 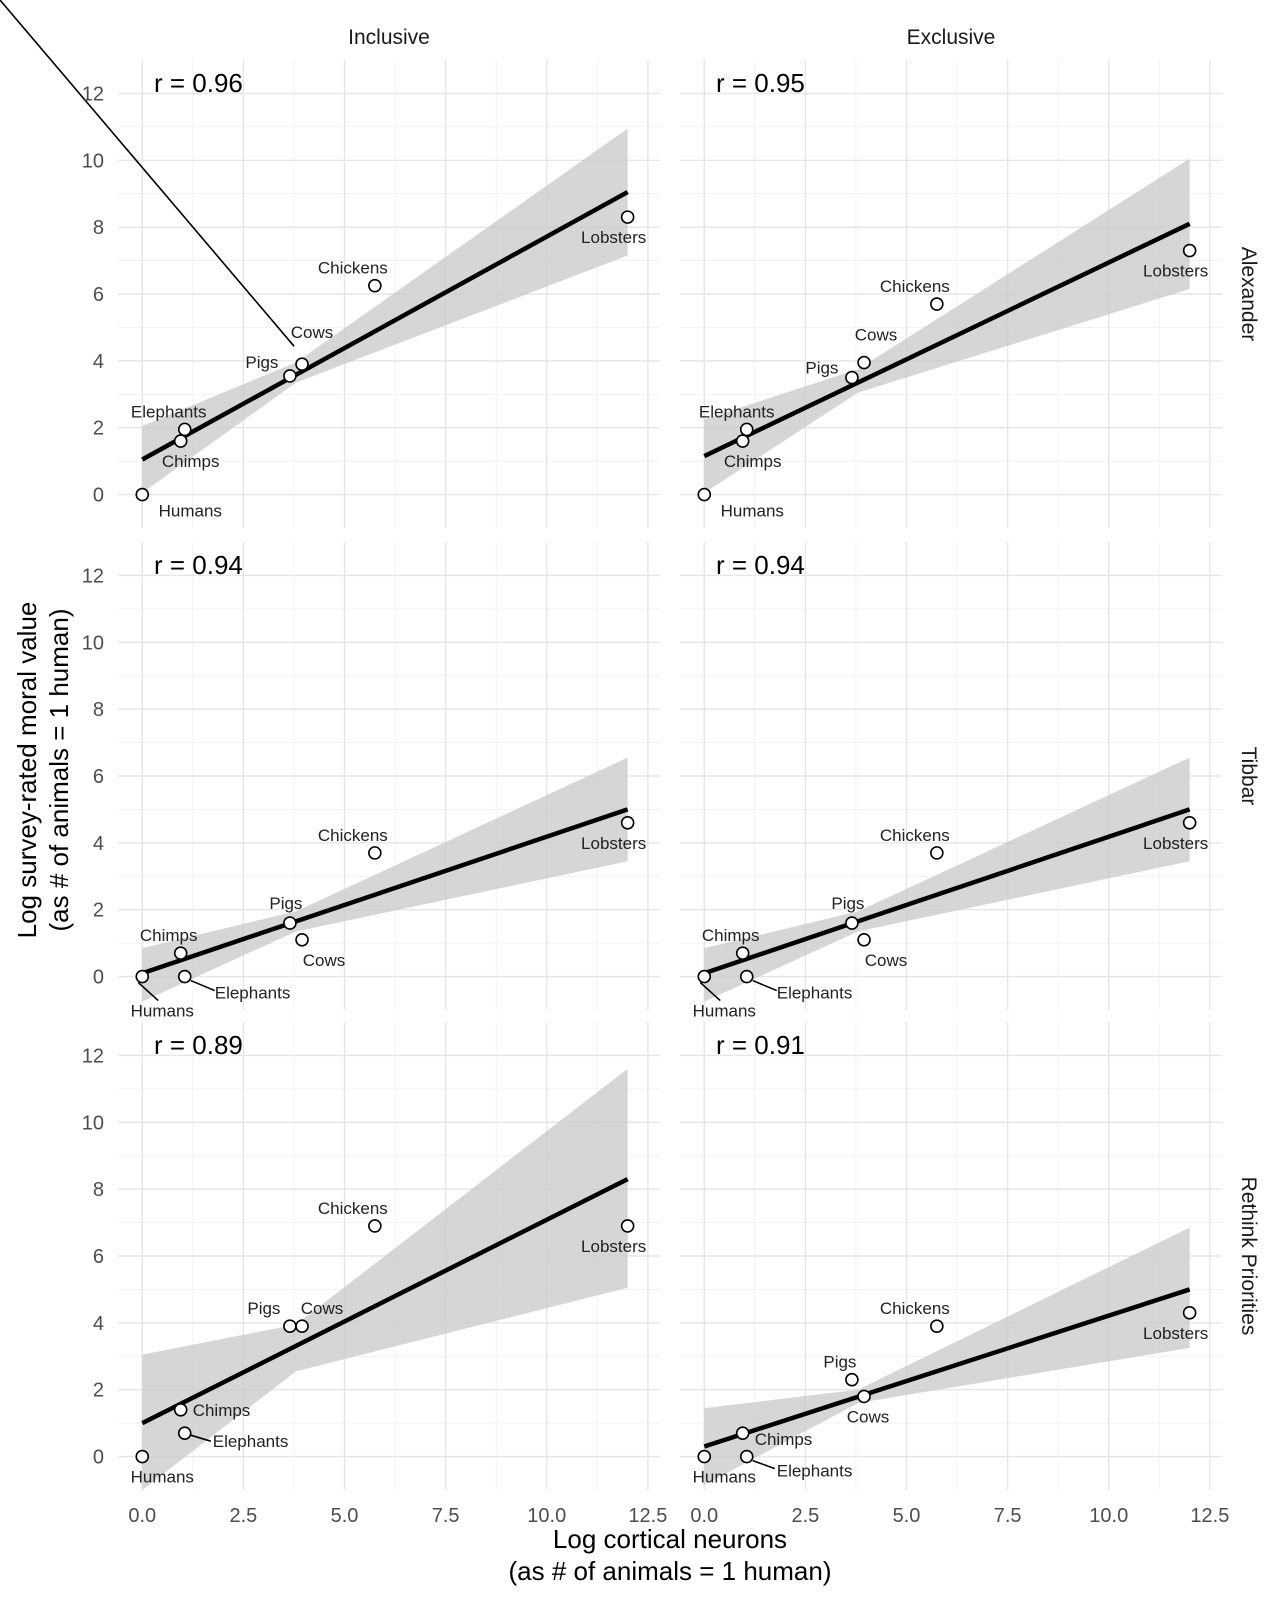 I want to click on x-tick-label: 10.0, so click(x=546, y=1516).